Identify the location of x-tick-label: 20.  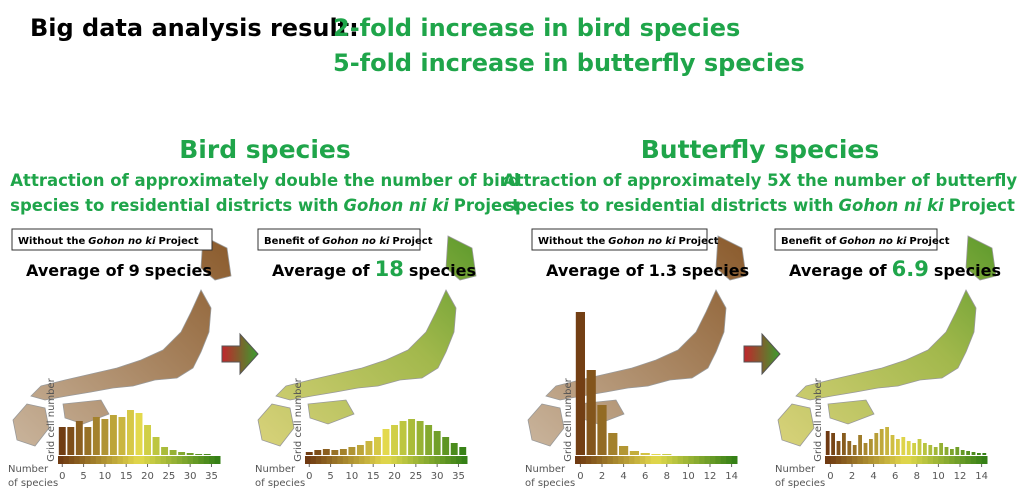
(394, 476).